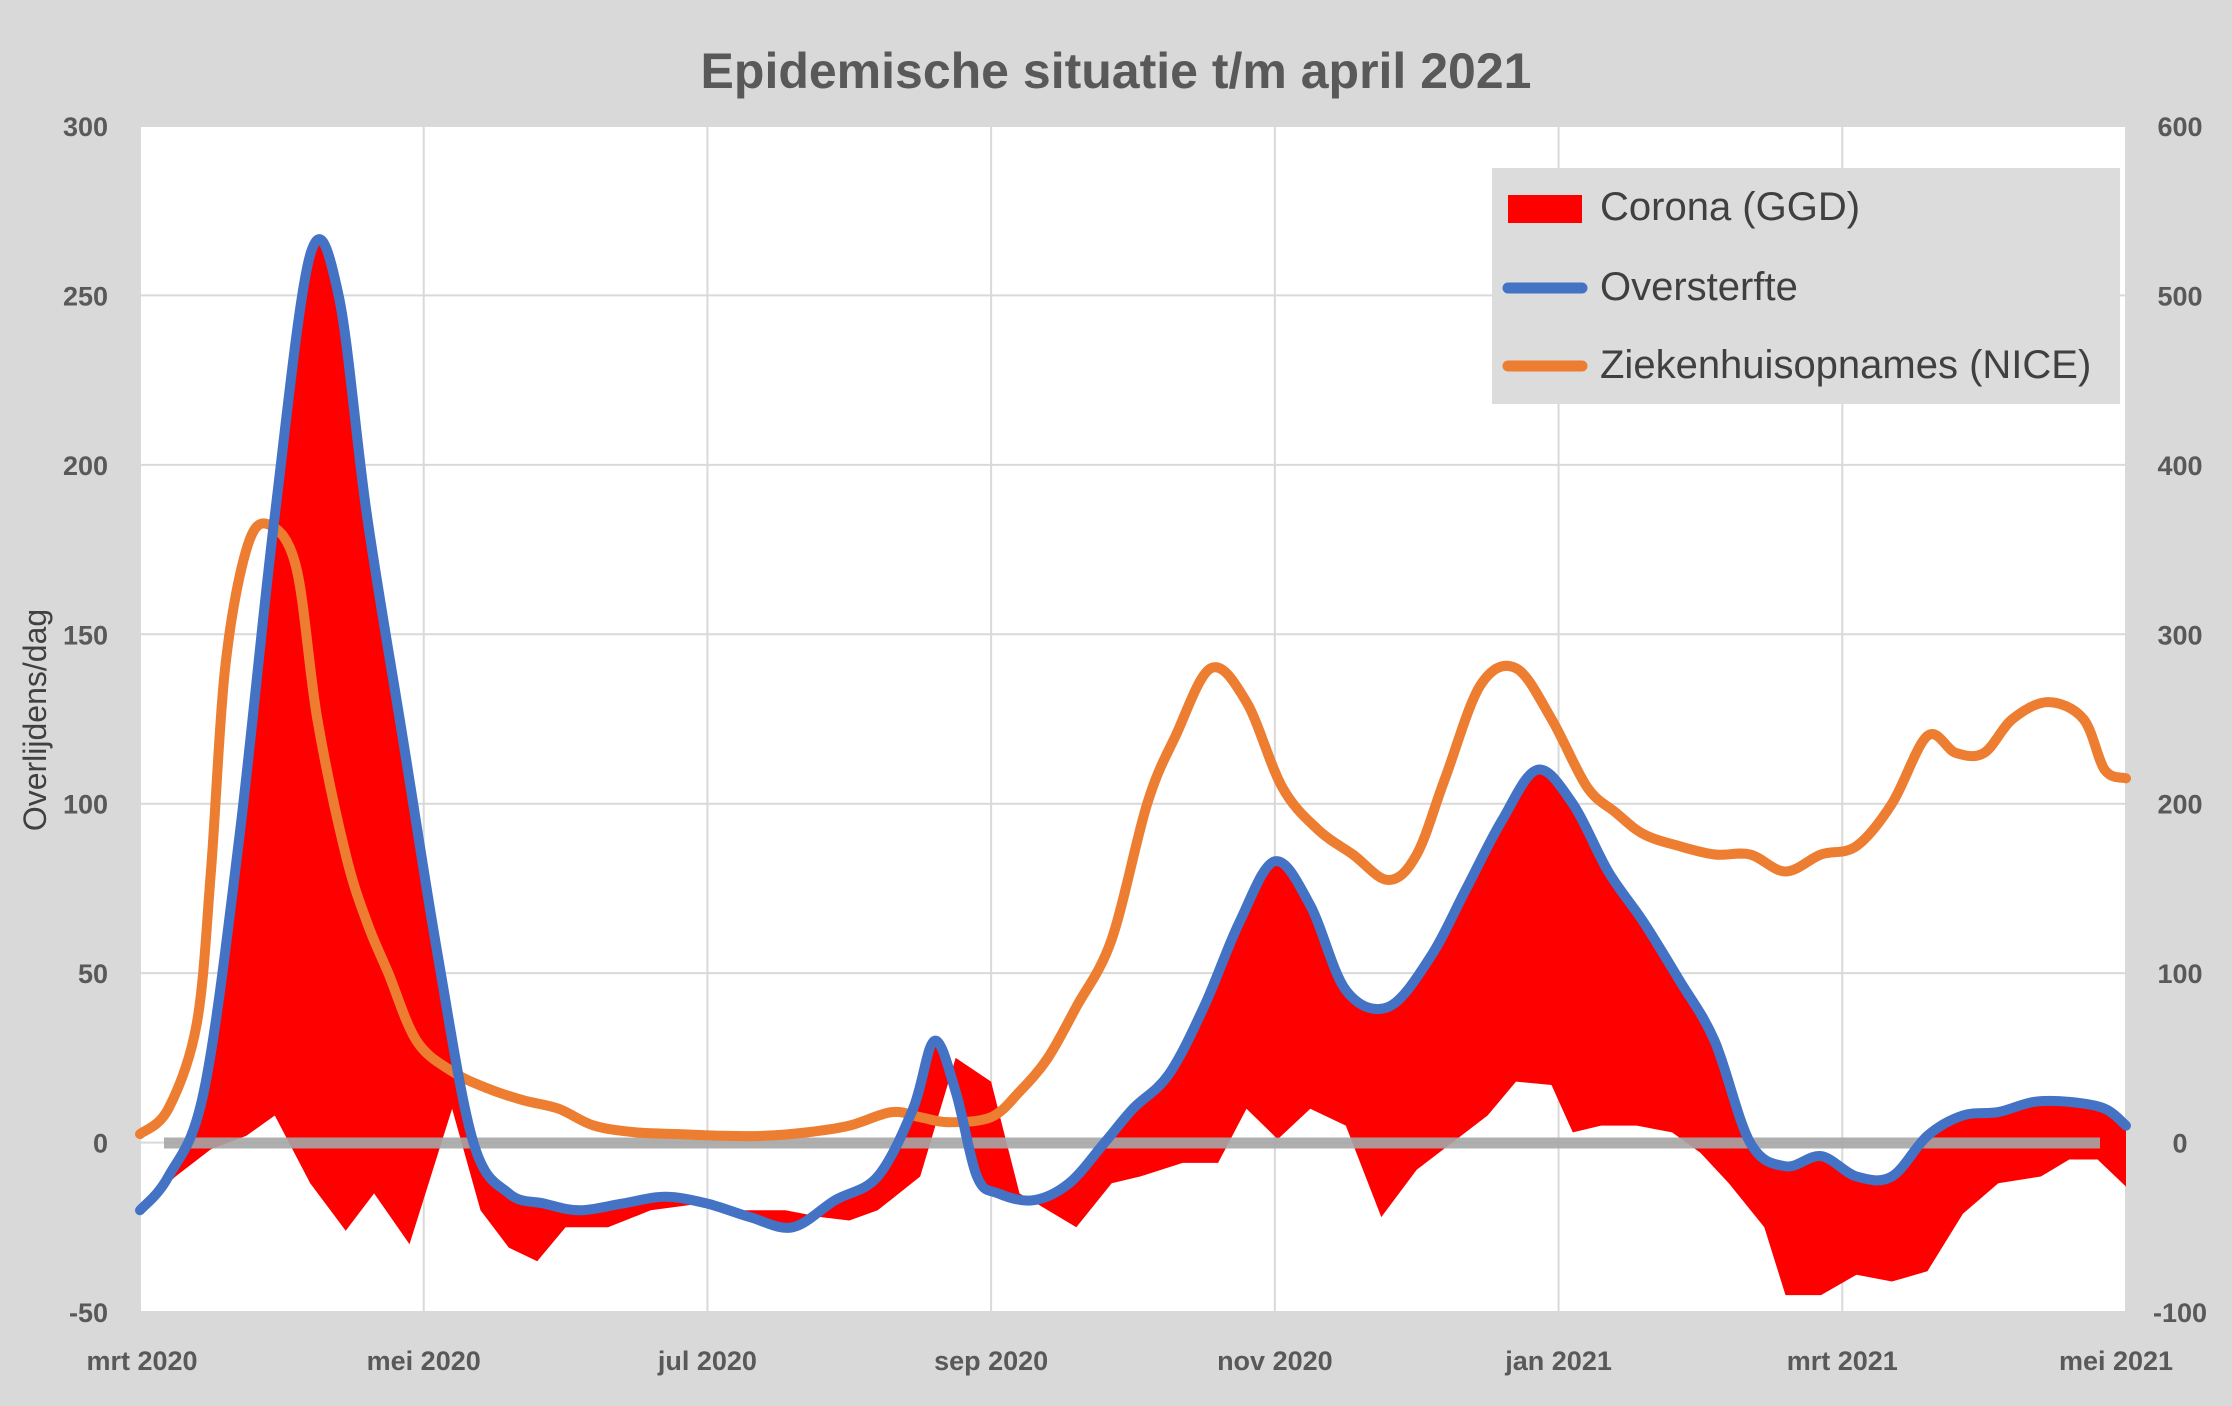  What do you see at coordinates (2179, 635) in the screenshot?
I see `y2-tick-label: 300` at bounding box center [2179, 635].